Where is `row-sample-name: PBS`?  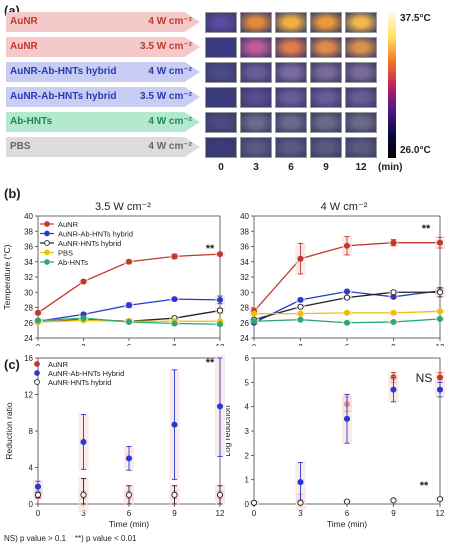
row-sample-name: PBS is located at coordinates (20, 146).